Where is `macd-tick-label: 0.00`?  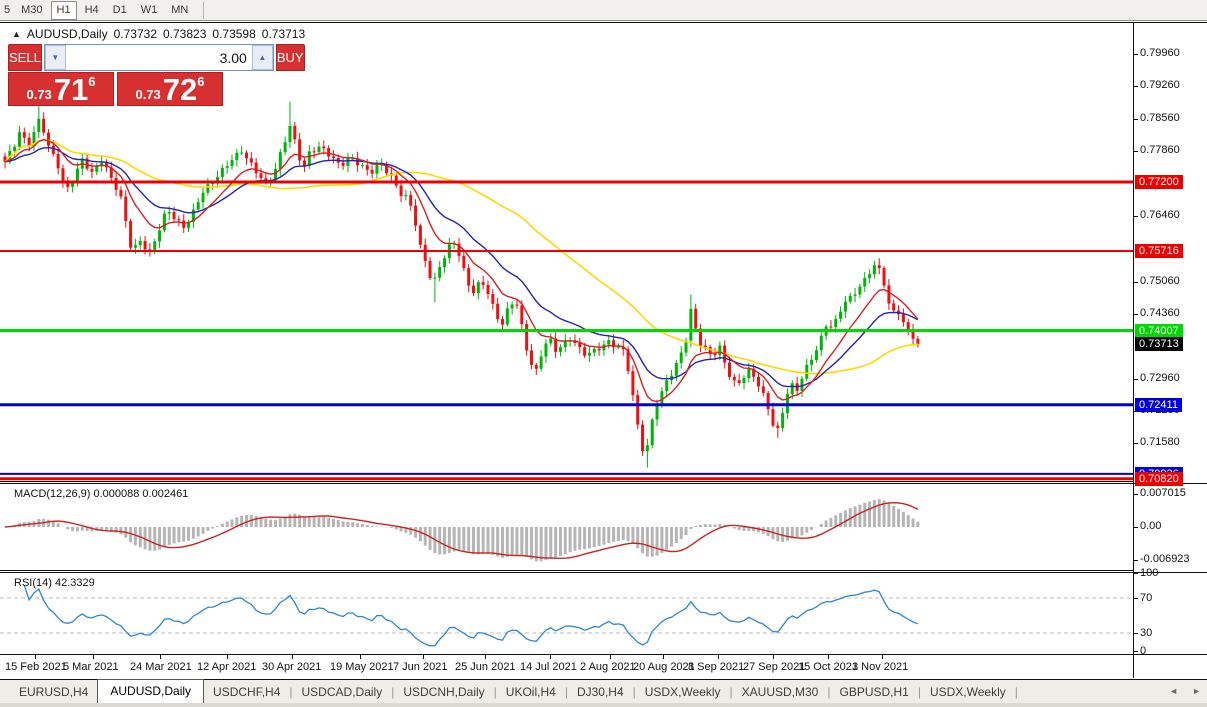
macd-tick-label: 0.00 is located at coordinates (1151, 526).